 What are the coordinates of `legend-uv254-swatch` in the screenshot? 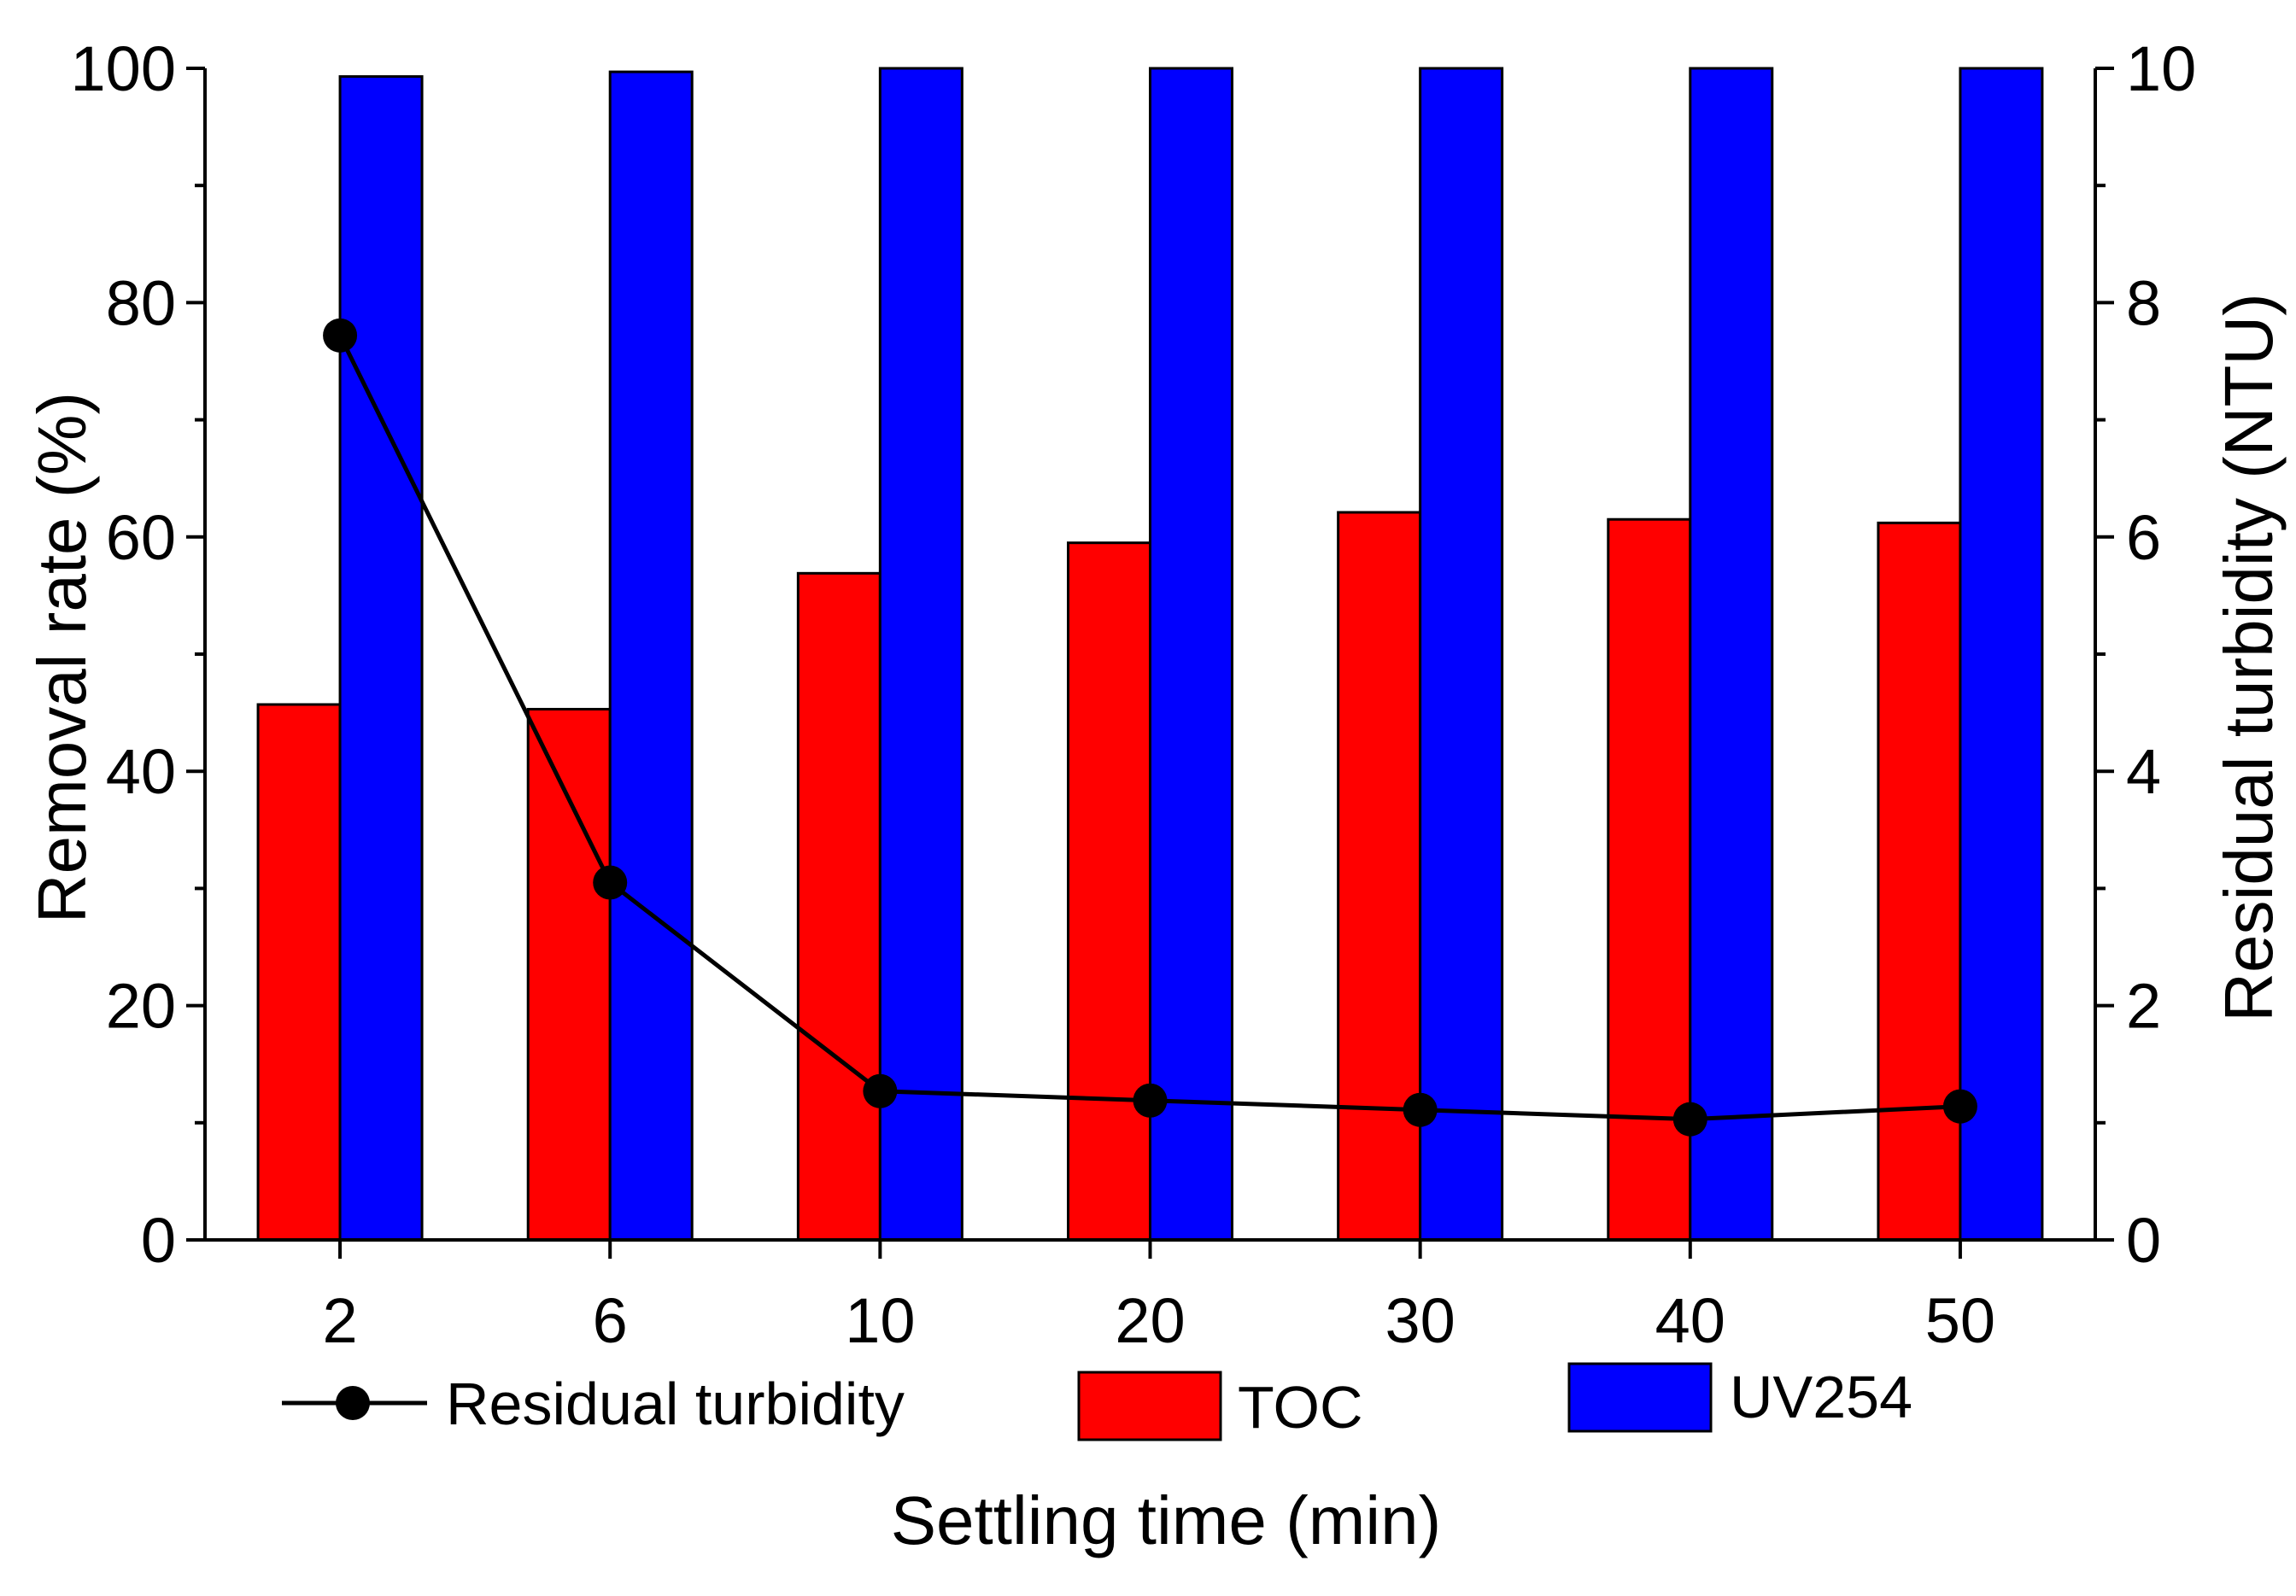 It's located at (1640, 1397).